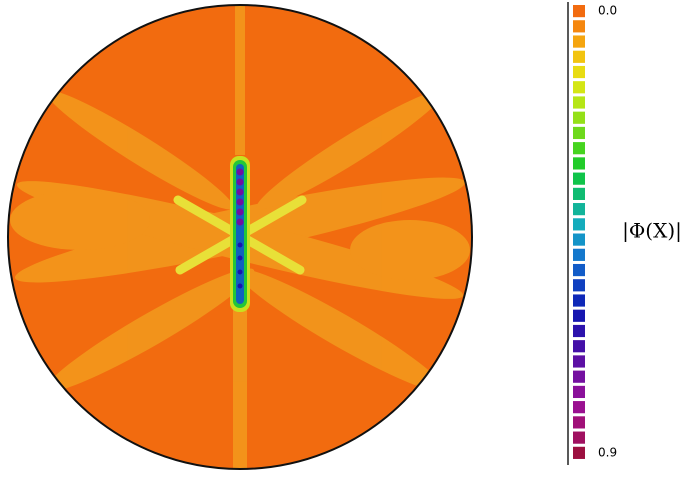  Describe the element at coordinates (607, 11) in the screenshot. I see `colorbar-tick-label: 0.0` at that location.